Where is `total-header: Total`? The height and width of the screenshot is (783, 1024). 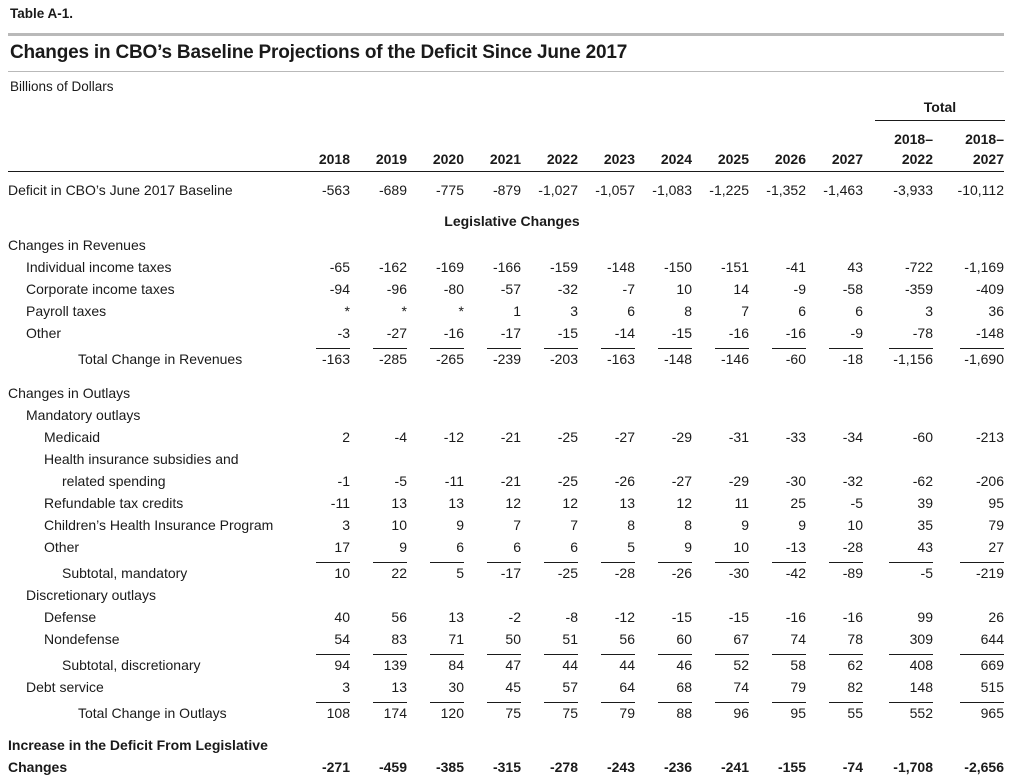
total-header: Total is located at coordinates (940, 107).